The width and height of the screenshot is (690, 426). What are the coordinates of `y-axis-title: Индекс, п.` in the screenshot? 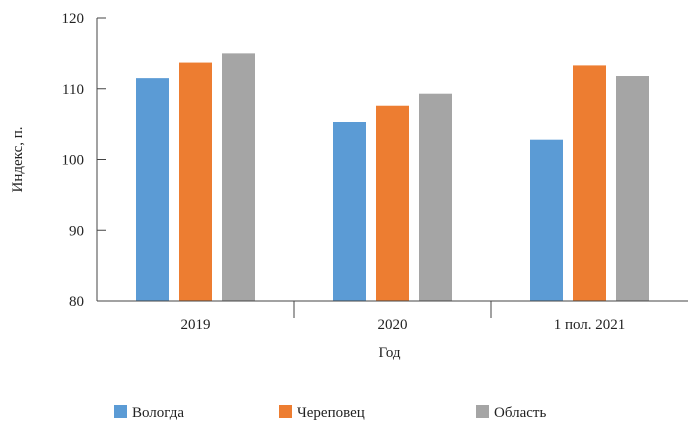 It's located at (18, 160).